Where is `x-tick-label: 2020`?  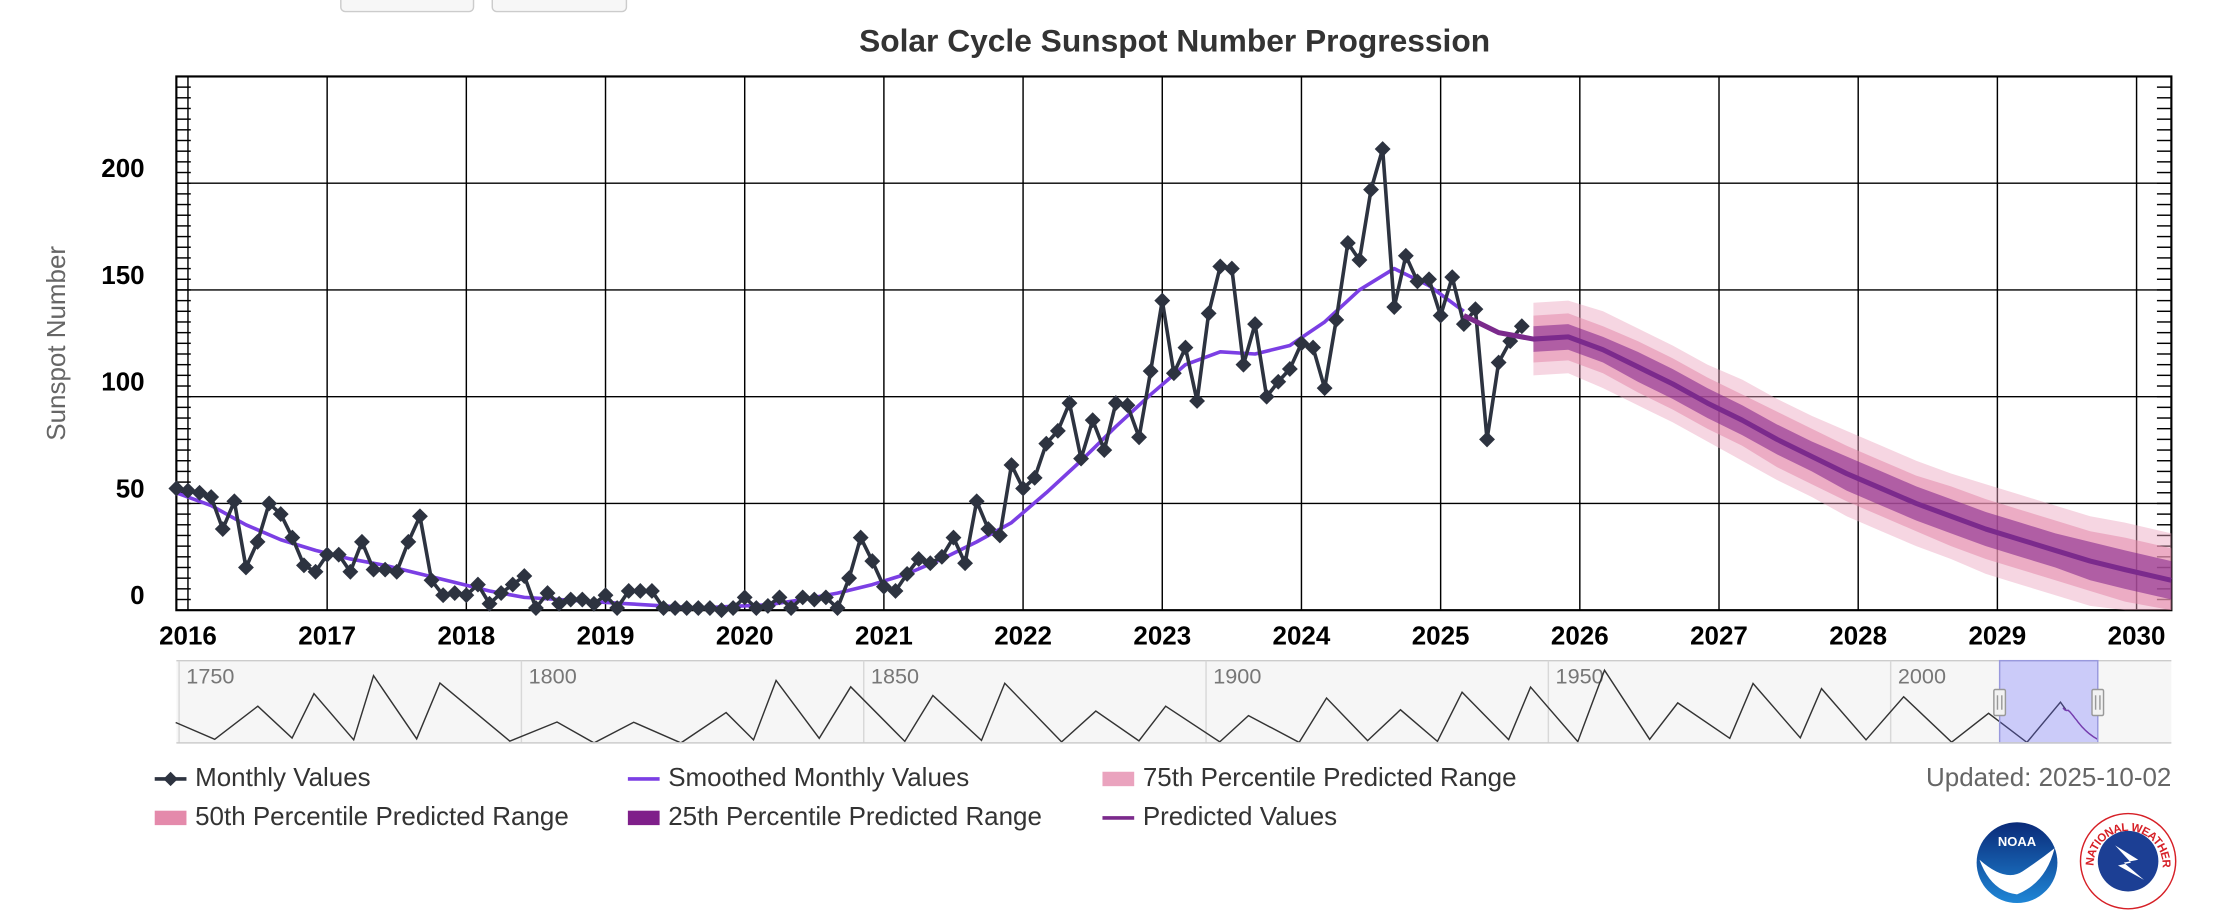
x-tick-label: 2020 is located at coordinates (745, 635).